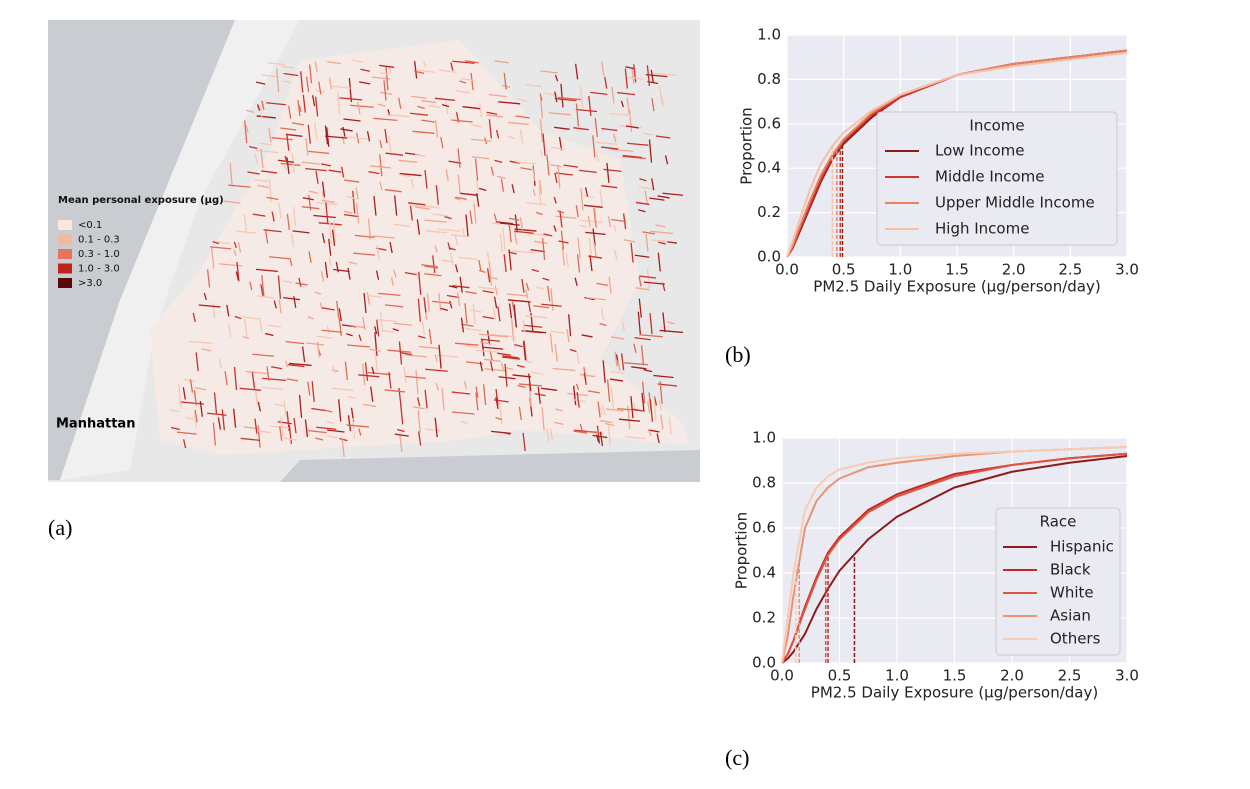 The height and width of the screenshot is (789, 1250). Describe the element at coordinates (769, 79) in the screenshot. I see `y-tick-label: 0.8` at that location.